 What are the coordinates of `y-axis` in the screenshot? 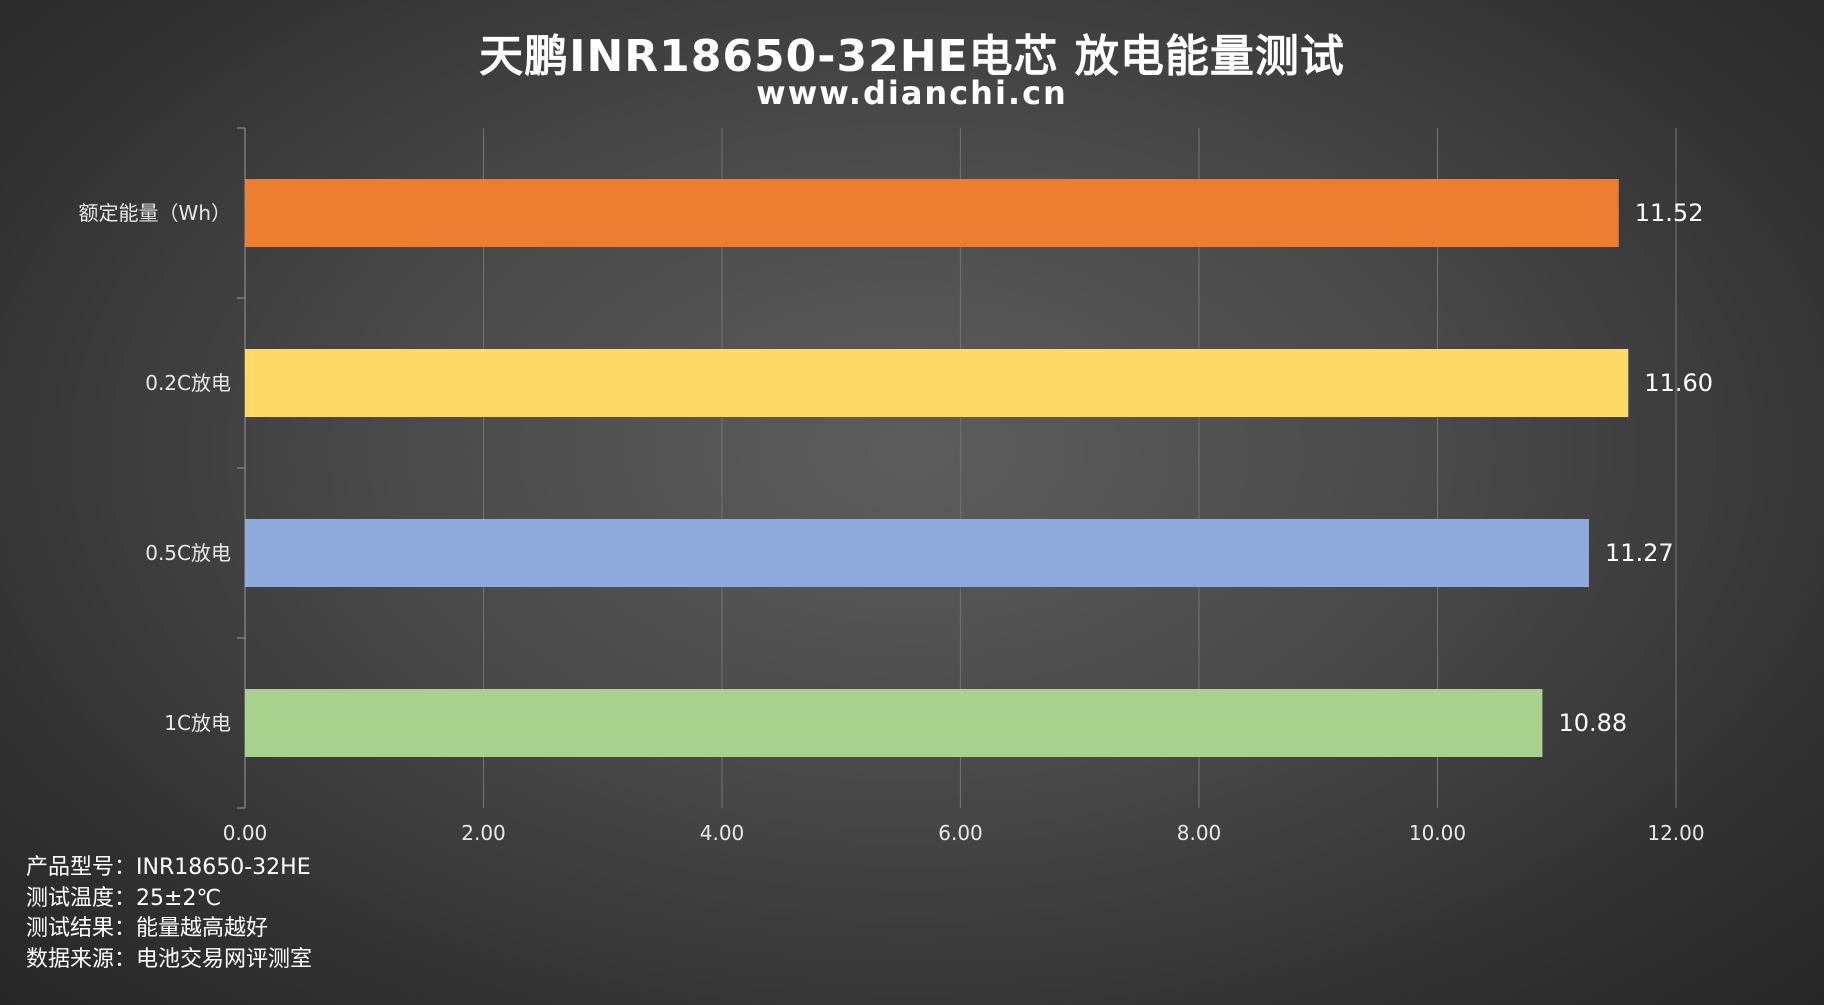 It's located at (241, 468).